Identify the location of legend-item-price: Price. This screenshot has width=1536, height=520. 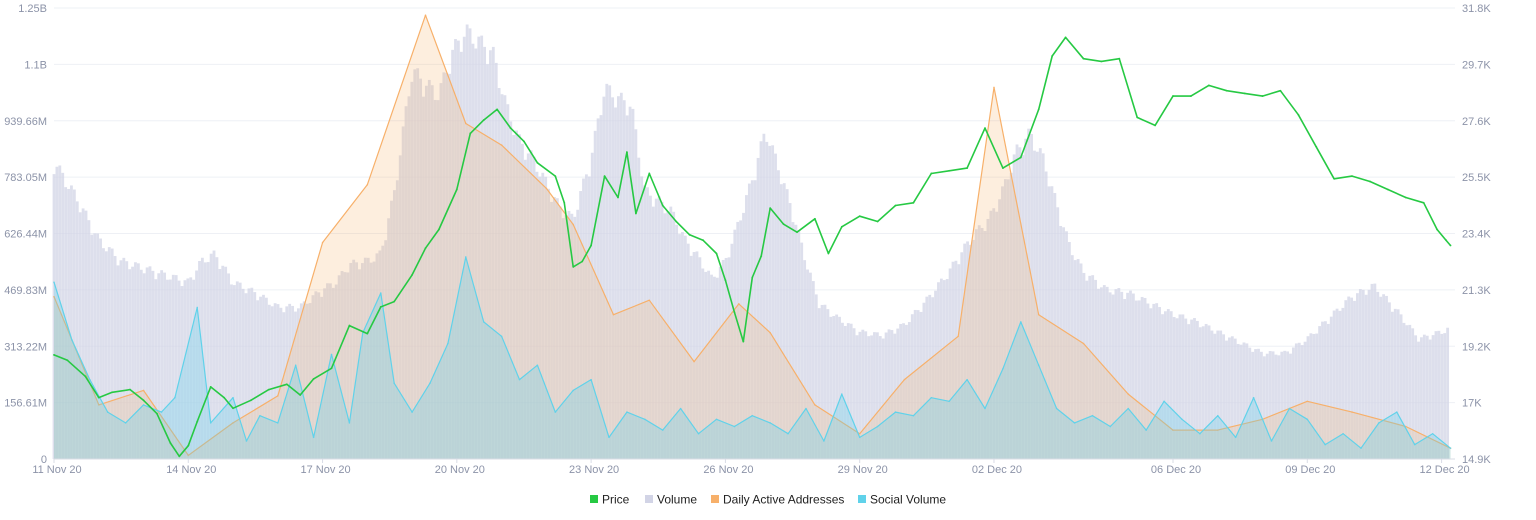
(610, 500).